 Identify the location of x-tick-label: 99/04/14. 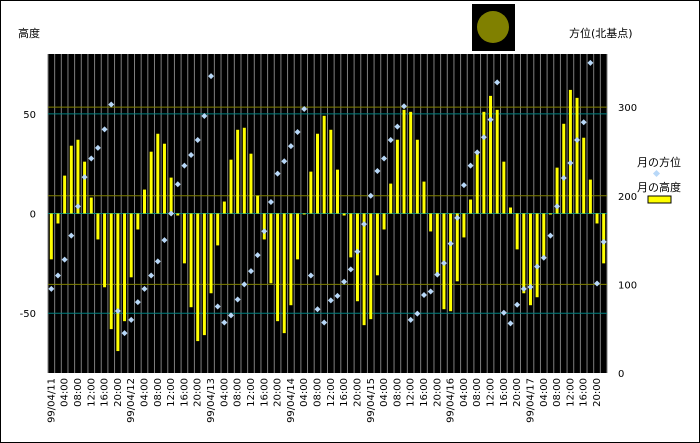
(291, 400).